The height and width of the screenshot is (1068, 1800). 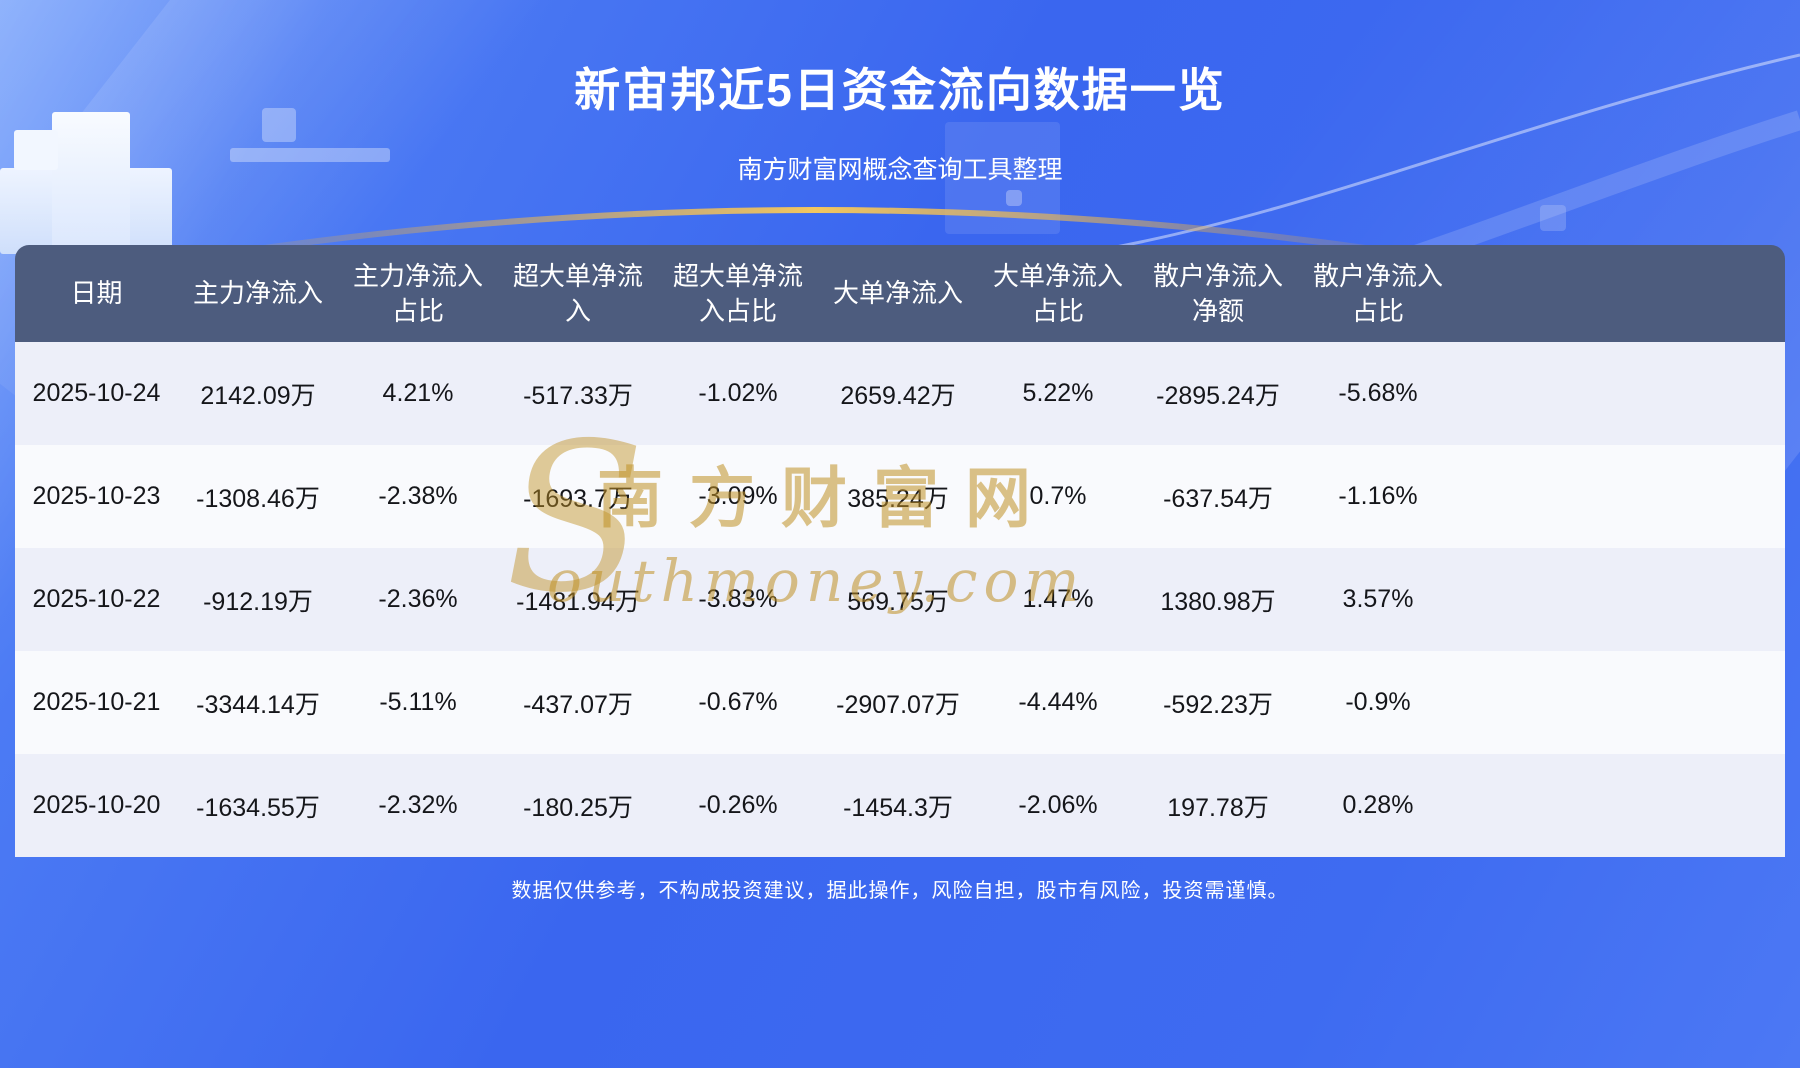 I want to click on table-cell: -1481.94万, so click(x=578, y=601).